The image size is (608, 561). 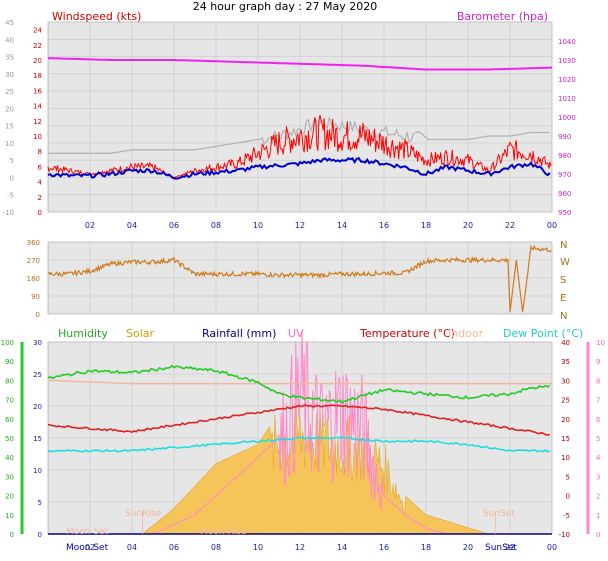 What do you see at coordinates (565, 420) in the screenshot?
I see `temp-right-tick: 20` at bounding box center [565, 420].